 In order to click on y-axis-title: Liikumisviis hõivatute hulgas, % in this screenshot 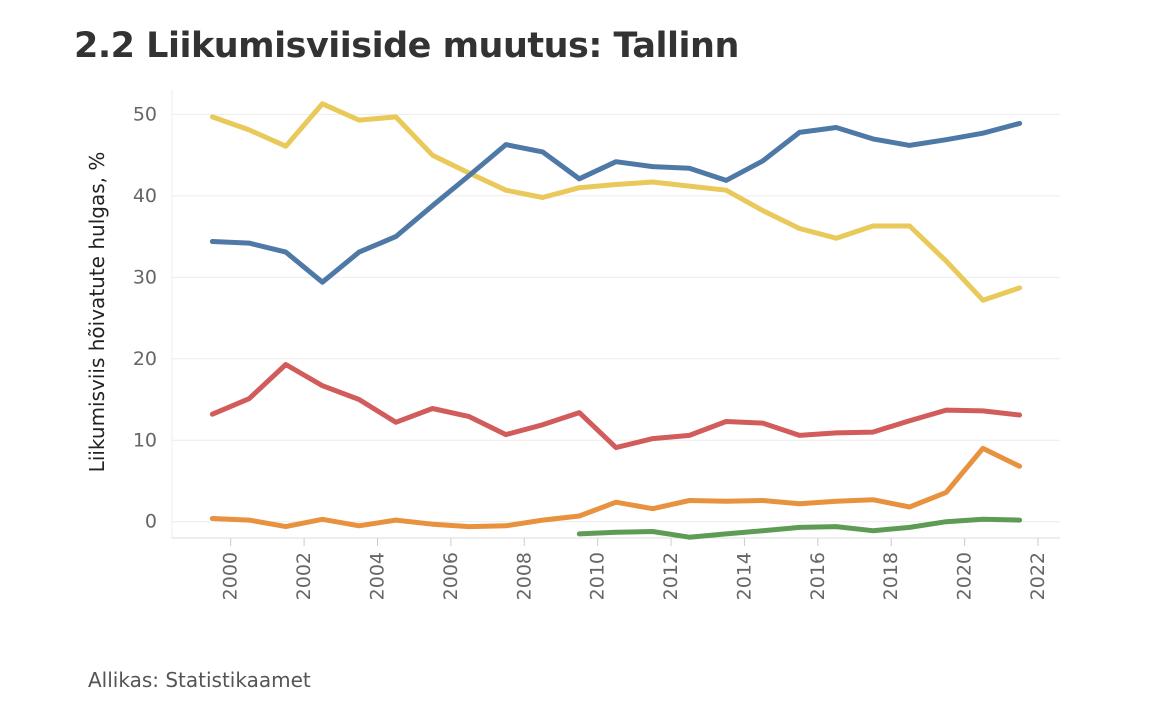, I will do `click(97, 312)`.